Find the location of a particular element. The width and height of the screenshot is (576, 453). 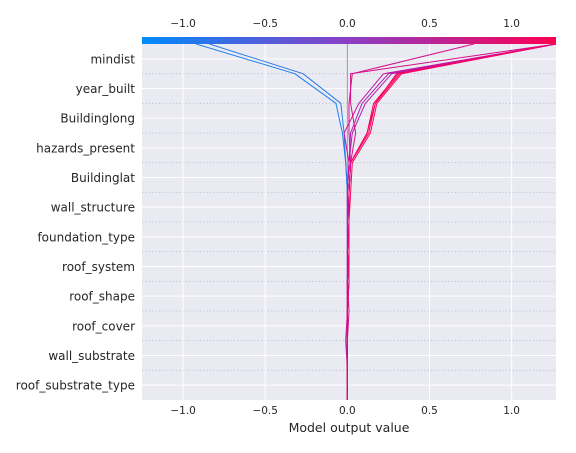

x-axis-label: Model output value is located at coordinates (349, 427).